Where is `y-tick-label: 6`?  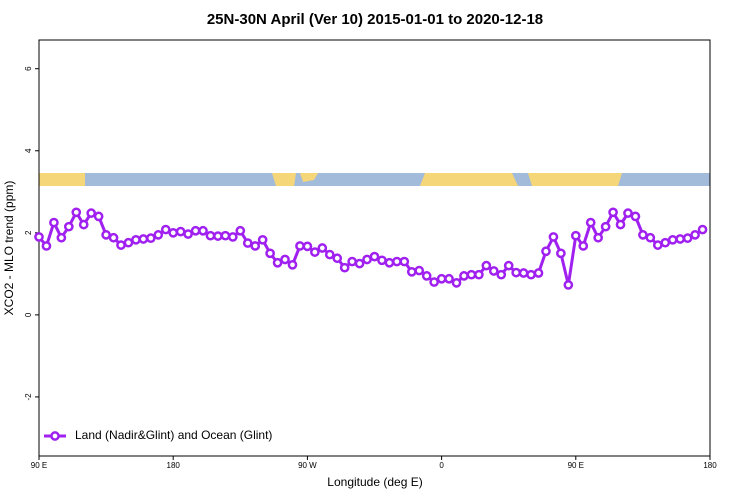 y-tick-label: 6 is located at coordinates (28, 68).